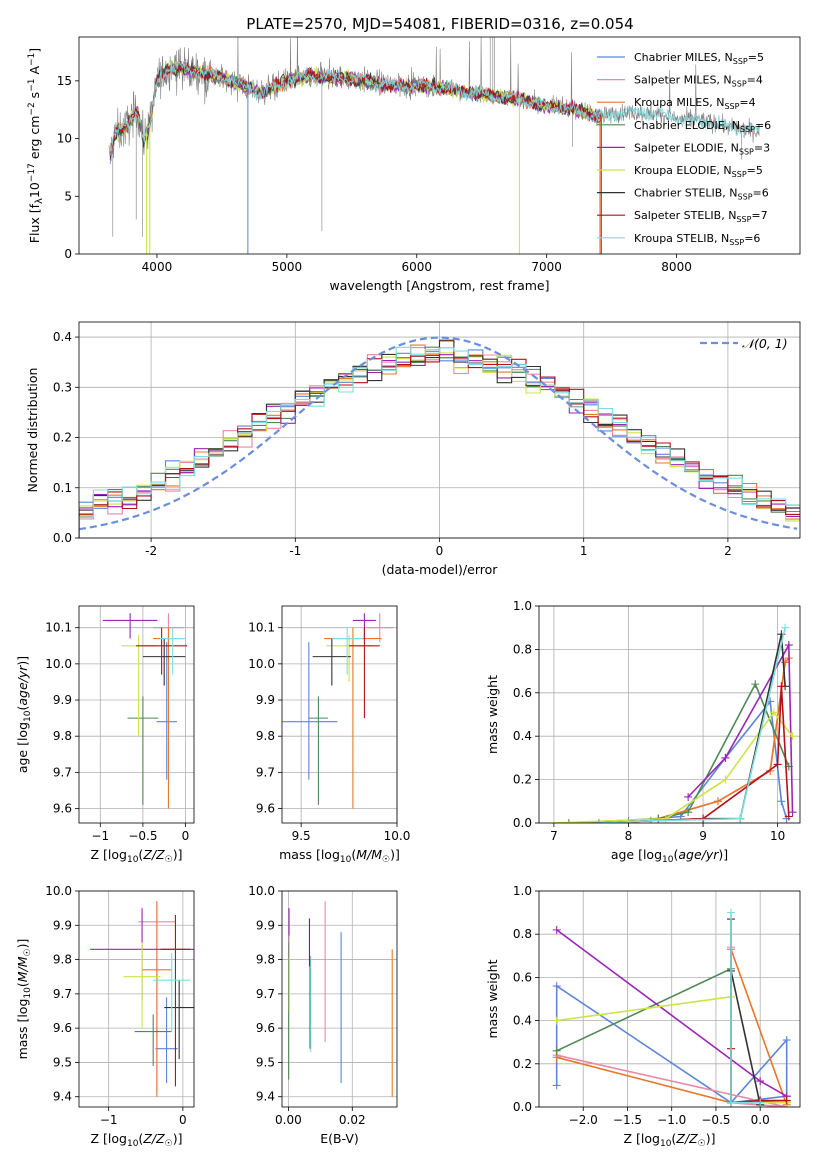 This screenshot has height=1170, width=819. What do you see at coordinates (261, 664) in the screenshot?
I see `age_vs_mass-ytick-label: 10.0` at bounding box center [261, 664].